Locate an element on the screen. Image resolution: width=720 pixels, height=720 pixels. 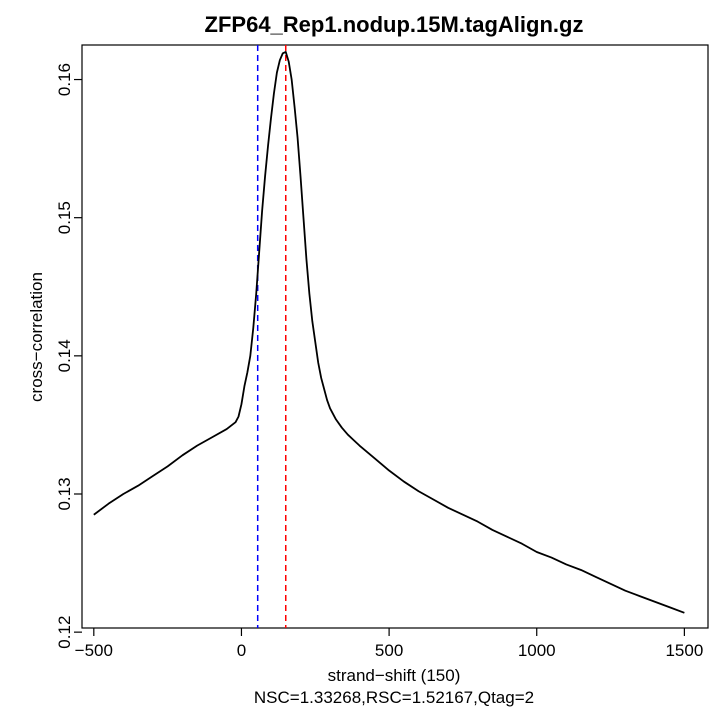
chart-title: ZFP64_Rep1.nodup.15M.tagAlign.gz is located at coordinates (394, 24).